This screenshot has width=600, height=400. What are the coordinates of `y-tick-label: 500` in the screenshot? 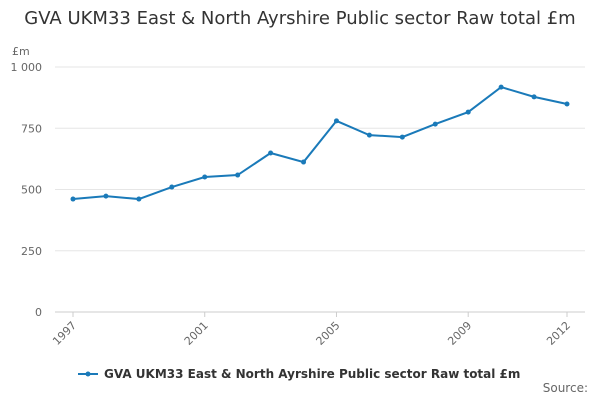 It's located at (31, 190).